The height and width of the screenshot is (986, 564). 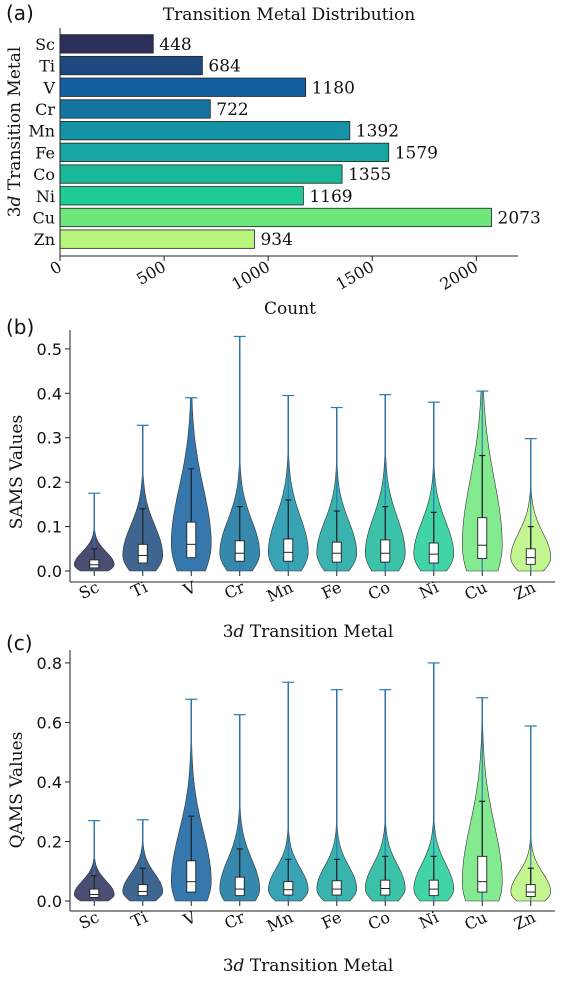 I want to click on y-axis-title: 3d Transition Metal, so click(x=15, y=132).